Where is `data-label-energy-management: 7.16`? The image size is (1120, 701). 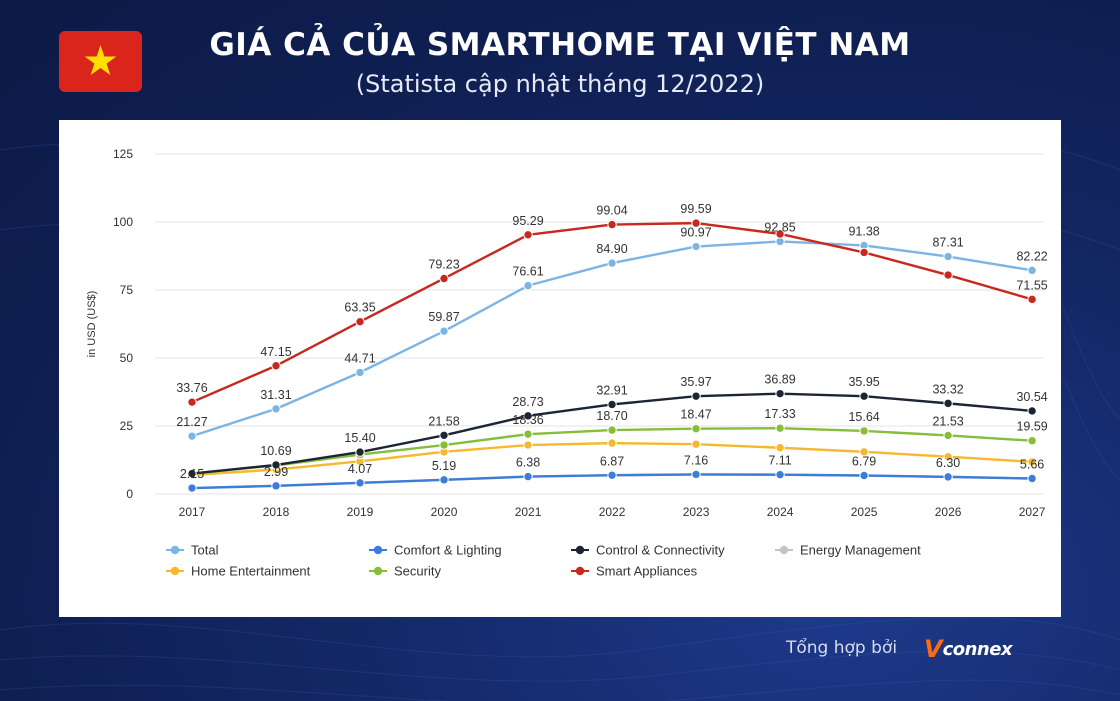 data-label-energy-management: 7.16 is located at coordinates (696, 461).